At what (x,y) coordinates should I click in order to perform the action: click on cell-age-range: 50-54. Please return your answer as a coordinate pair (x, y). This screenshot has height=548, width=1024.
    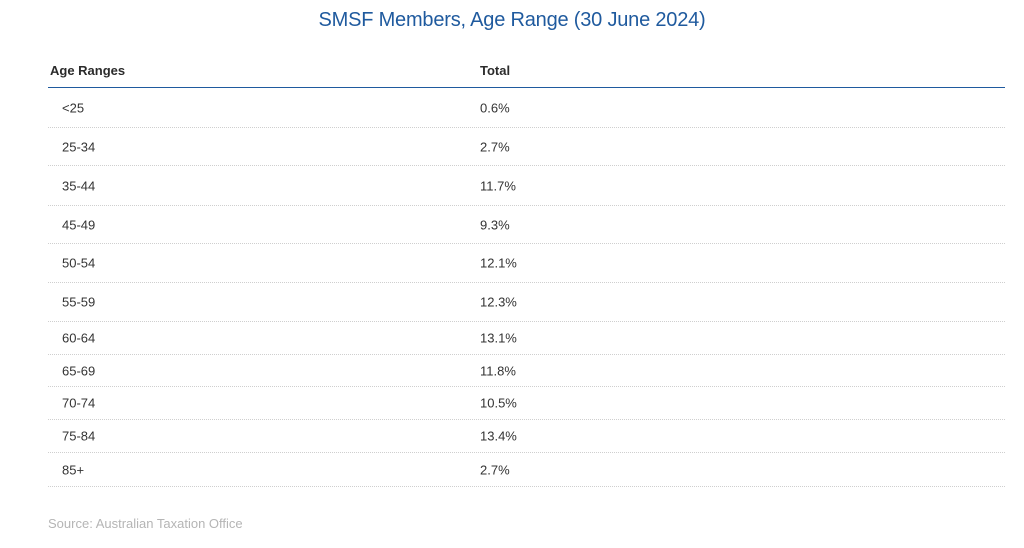
    Looking at the image, I should click on (79, 263).